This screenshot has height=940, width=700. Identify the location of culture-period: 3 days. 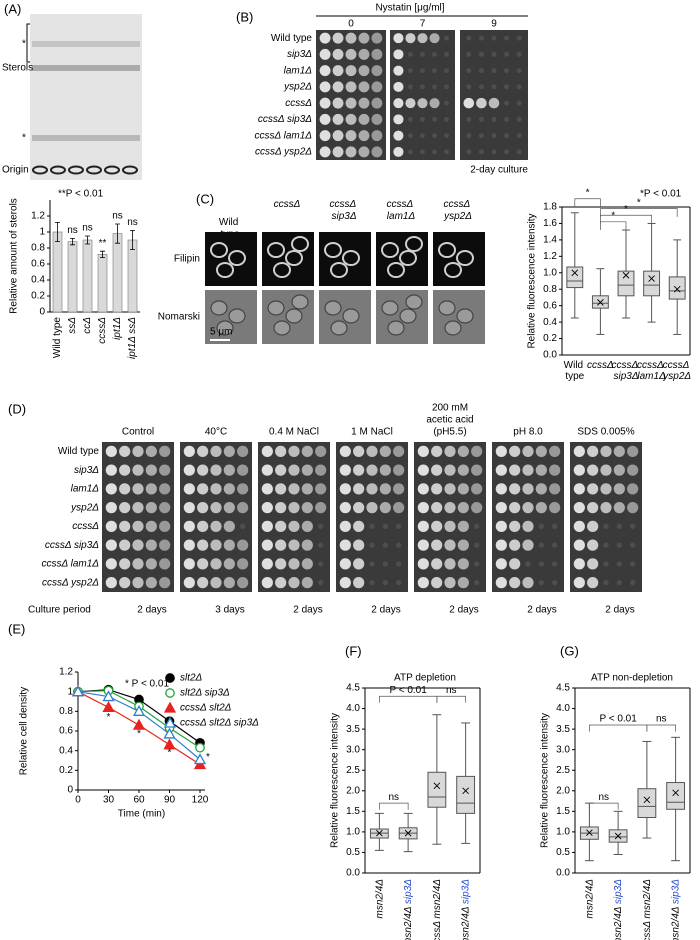
(229, 610).